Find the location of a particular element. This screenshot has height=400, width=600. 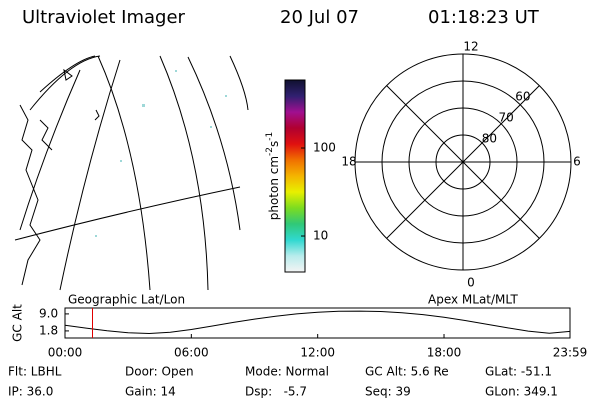

polar-label: Apex MLat/MLT is located at coordinates (473, 300).